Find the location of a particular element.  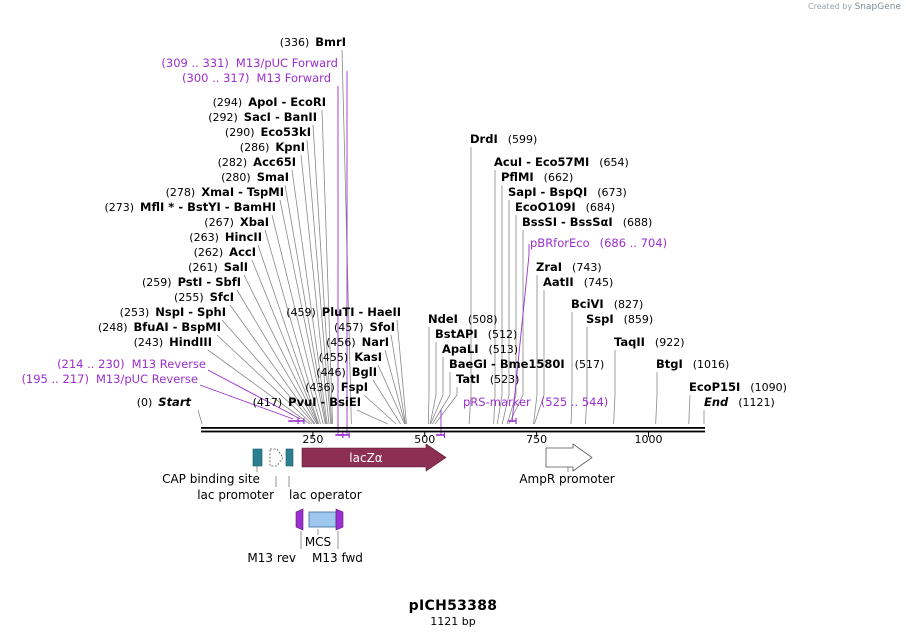

site-position: (294) is located at coordinates (228, 102).